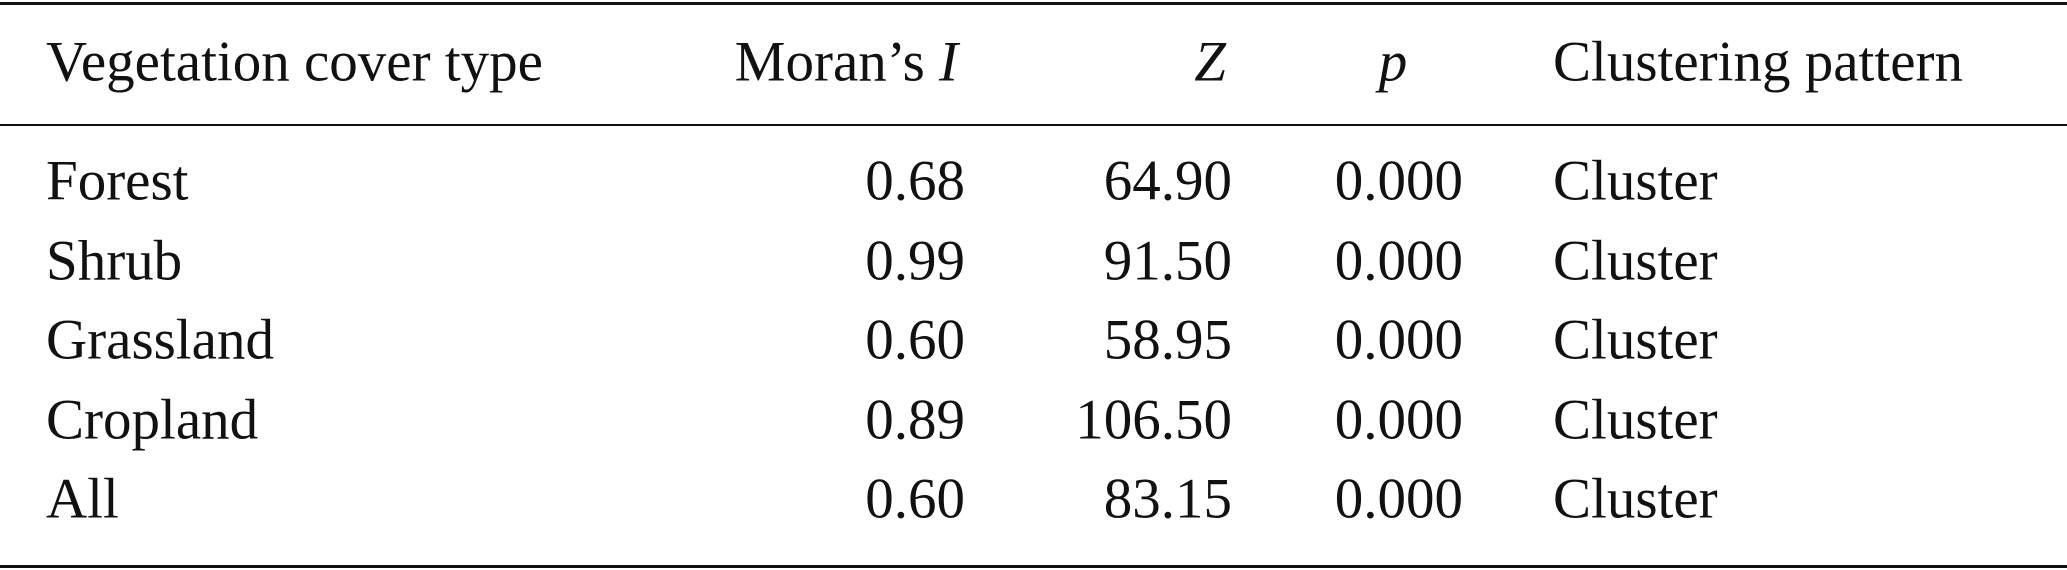 The image size is (2067, 570). I want to click on table-cell: Forest, so click(117, 181).